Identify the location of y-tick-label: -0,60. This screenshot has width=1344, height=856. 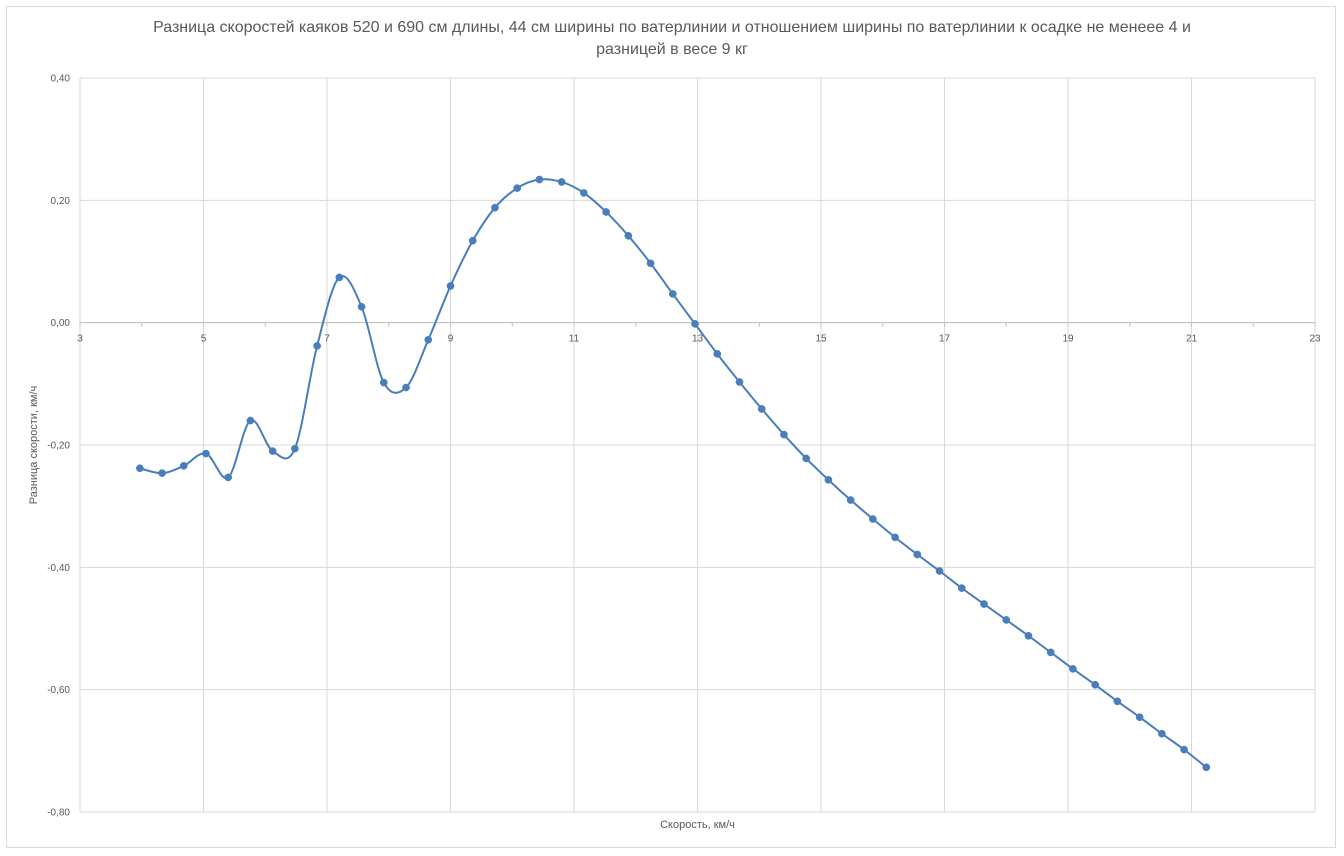
(58, 690).